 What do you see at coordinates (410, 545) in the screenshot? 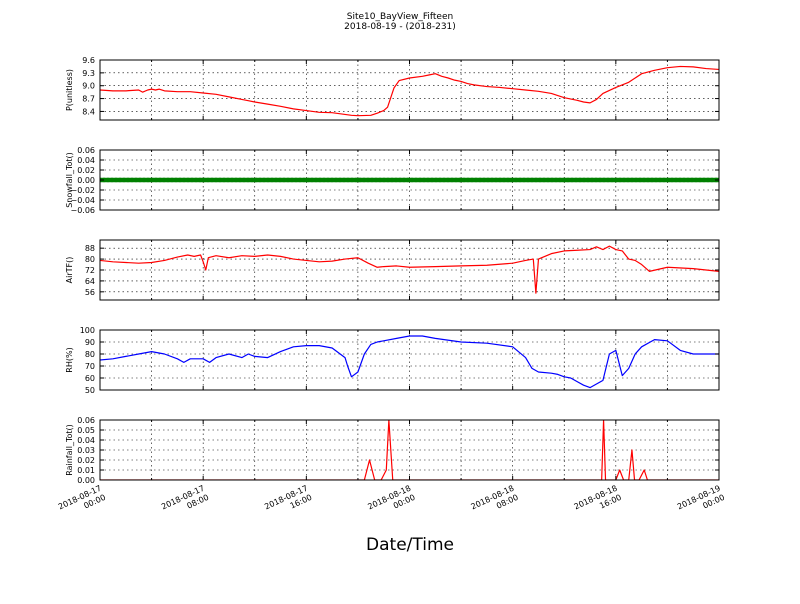
I see `x-axis-label: Date/Time` at bounding box center [410, 545].